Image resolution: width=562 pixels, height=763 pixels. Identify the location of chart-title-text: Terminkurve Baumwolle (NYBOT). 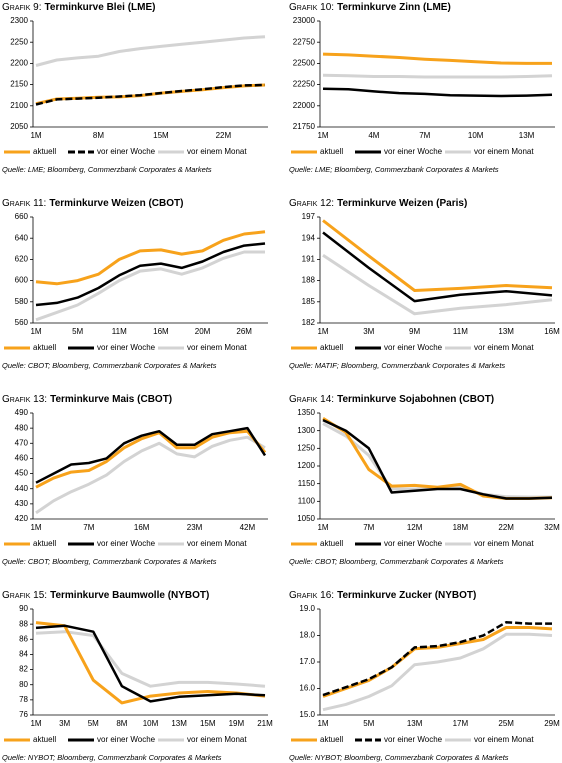
(129, 595).